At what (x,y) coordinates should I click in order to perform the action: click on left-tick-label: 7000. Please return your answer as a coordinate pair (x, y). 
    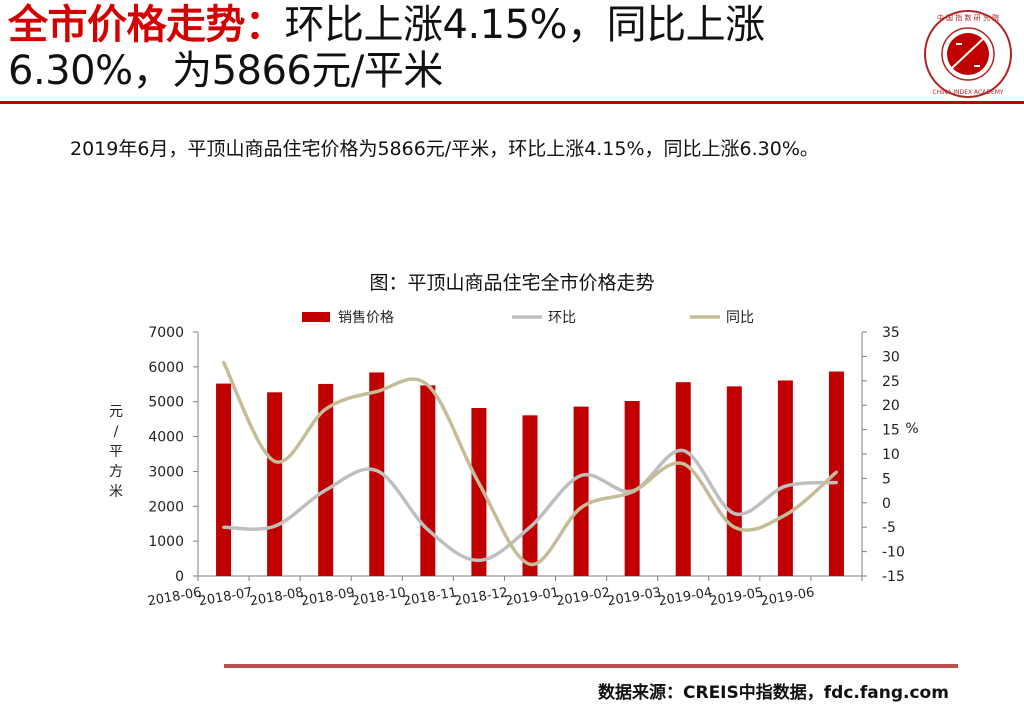
    Looking at the image, I should click on (166, 333).